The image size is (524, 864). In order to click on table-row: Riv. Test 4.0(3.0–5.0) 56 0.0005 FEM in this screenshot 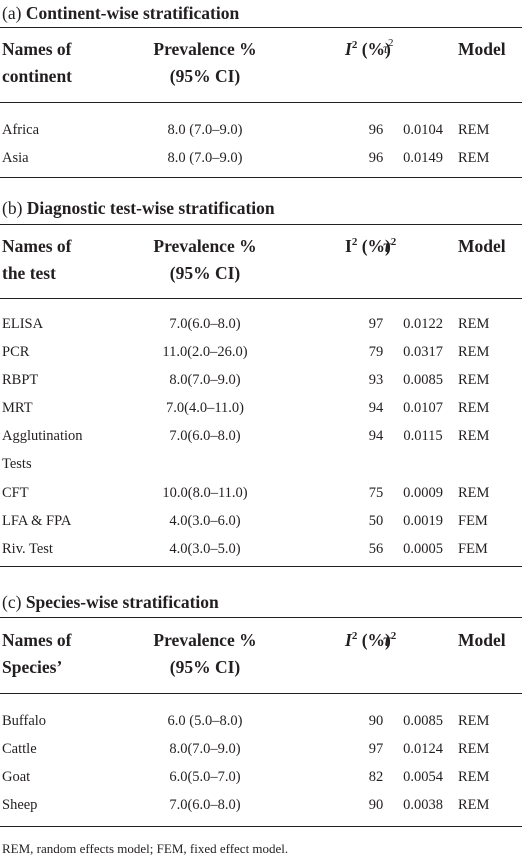, I will do `click(245, 549)`.